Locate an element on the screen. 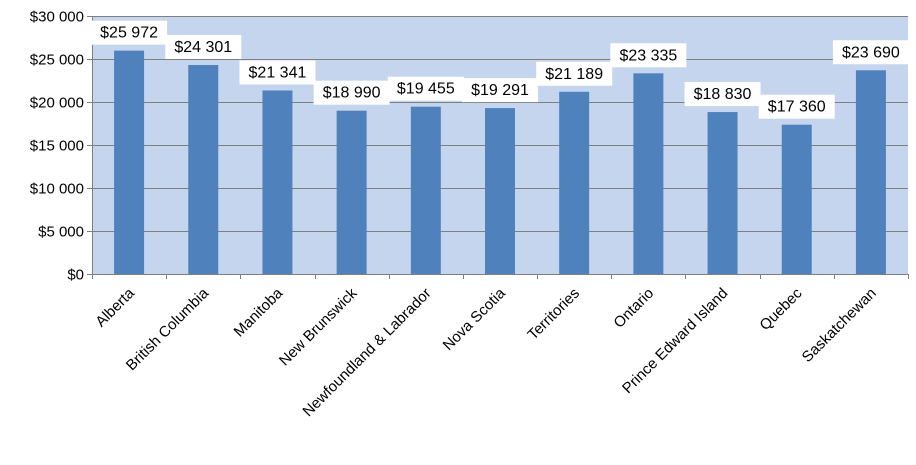 This screenshot has height=465, width=916. data-label: $21 341 is located at coordinates (278, 72).